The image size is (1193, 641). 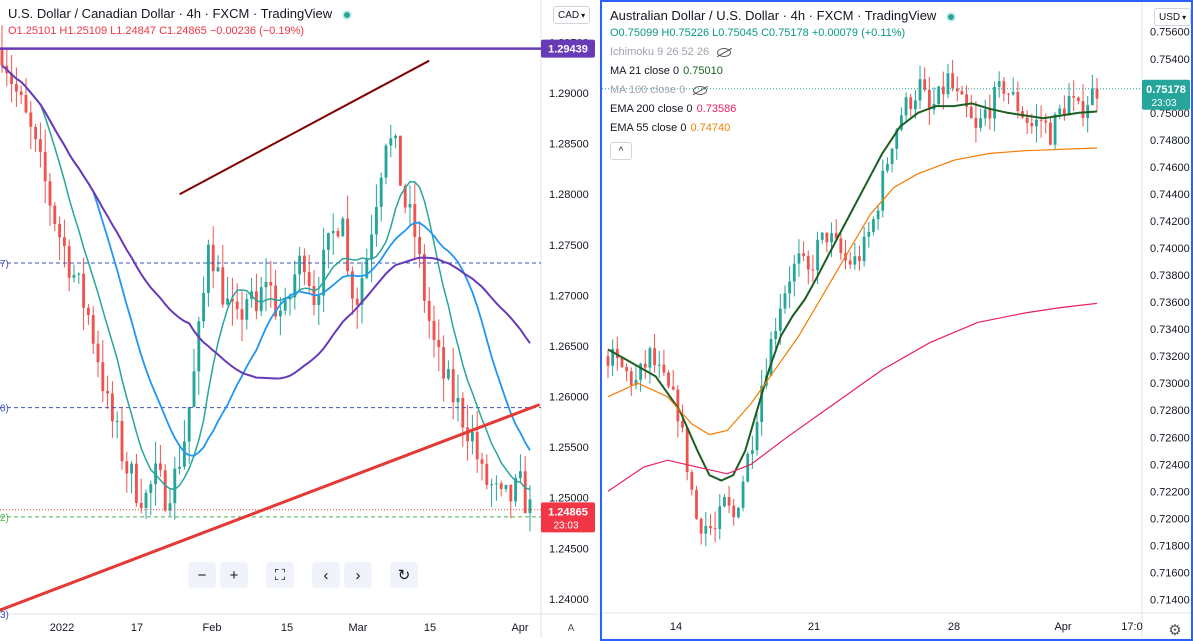 What do you see at coordinates (62, 628) in the screenshot?
I see `x-tick-label: 2022` at bounding box center [62, 628].